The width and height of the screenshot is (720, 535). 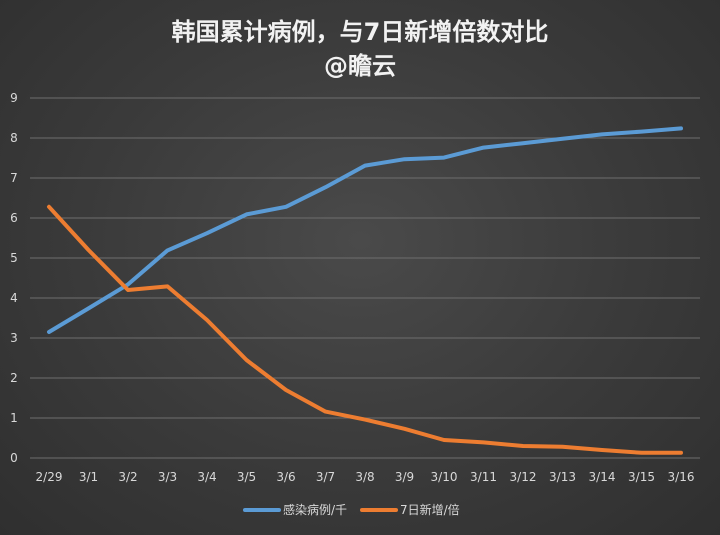 I want to click on x-tick-label: 3/16, so click(x=681, y=477).